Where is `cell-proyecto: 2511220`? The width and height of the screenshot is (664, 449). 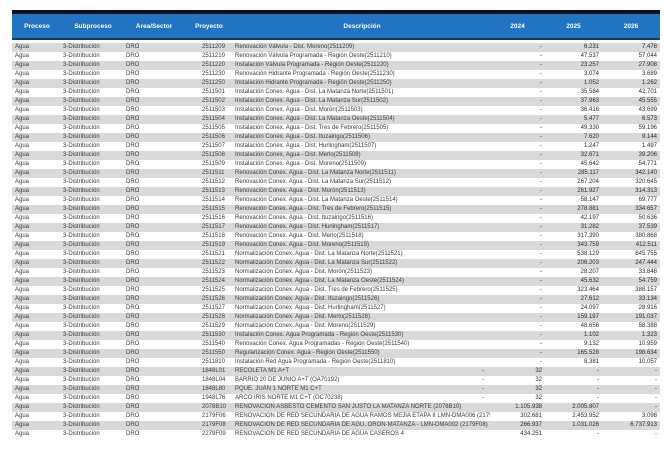
cell-proyecto: 2511220 is located at coordinates (213, 65).